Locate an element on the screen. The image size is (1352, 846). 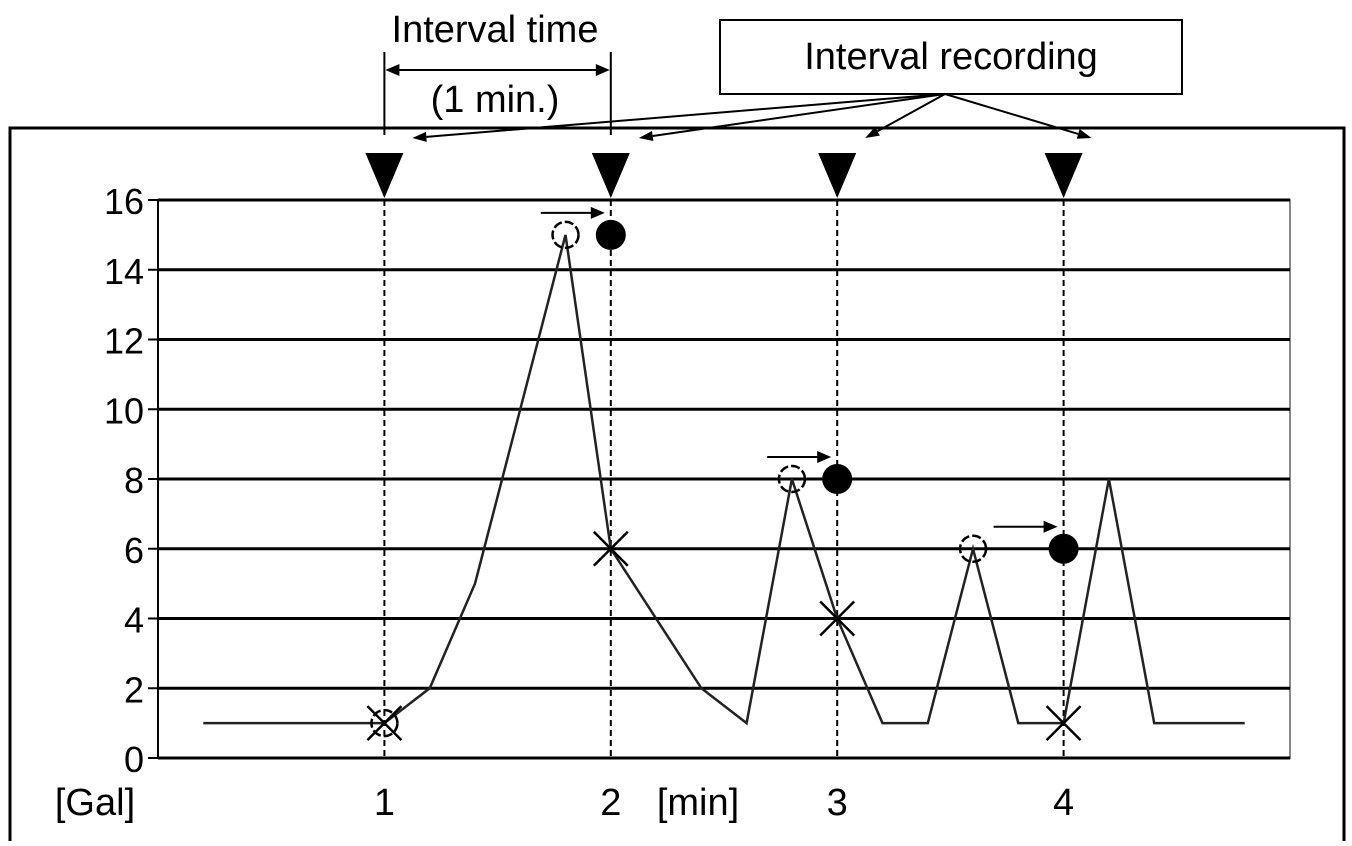
y-tick-label: 16 is located at coordinates (124, 201).